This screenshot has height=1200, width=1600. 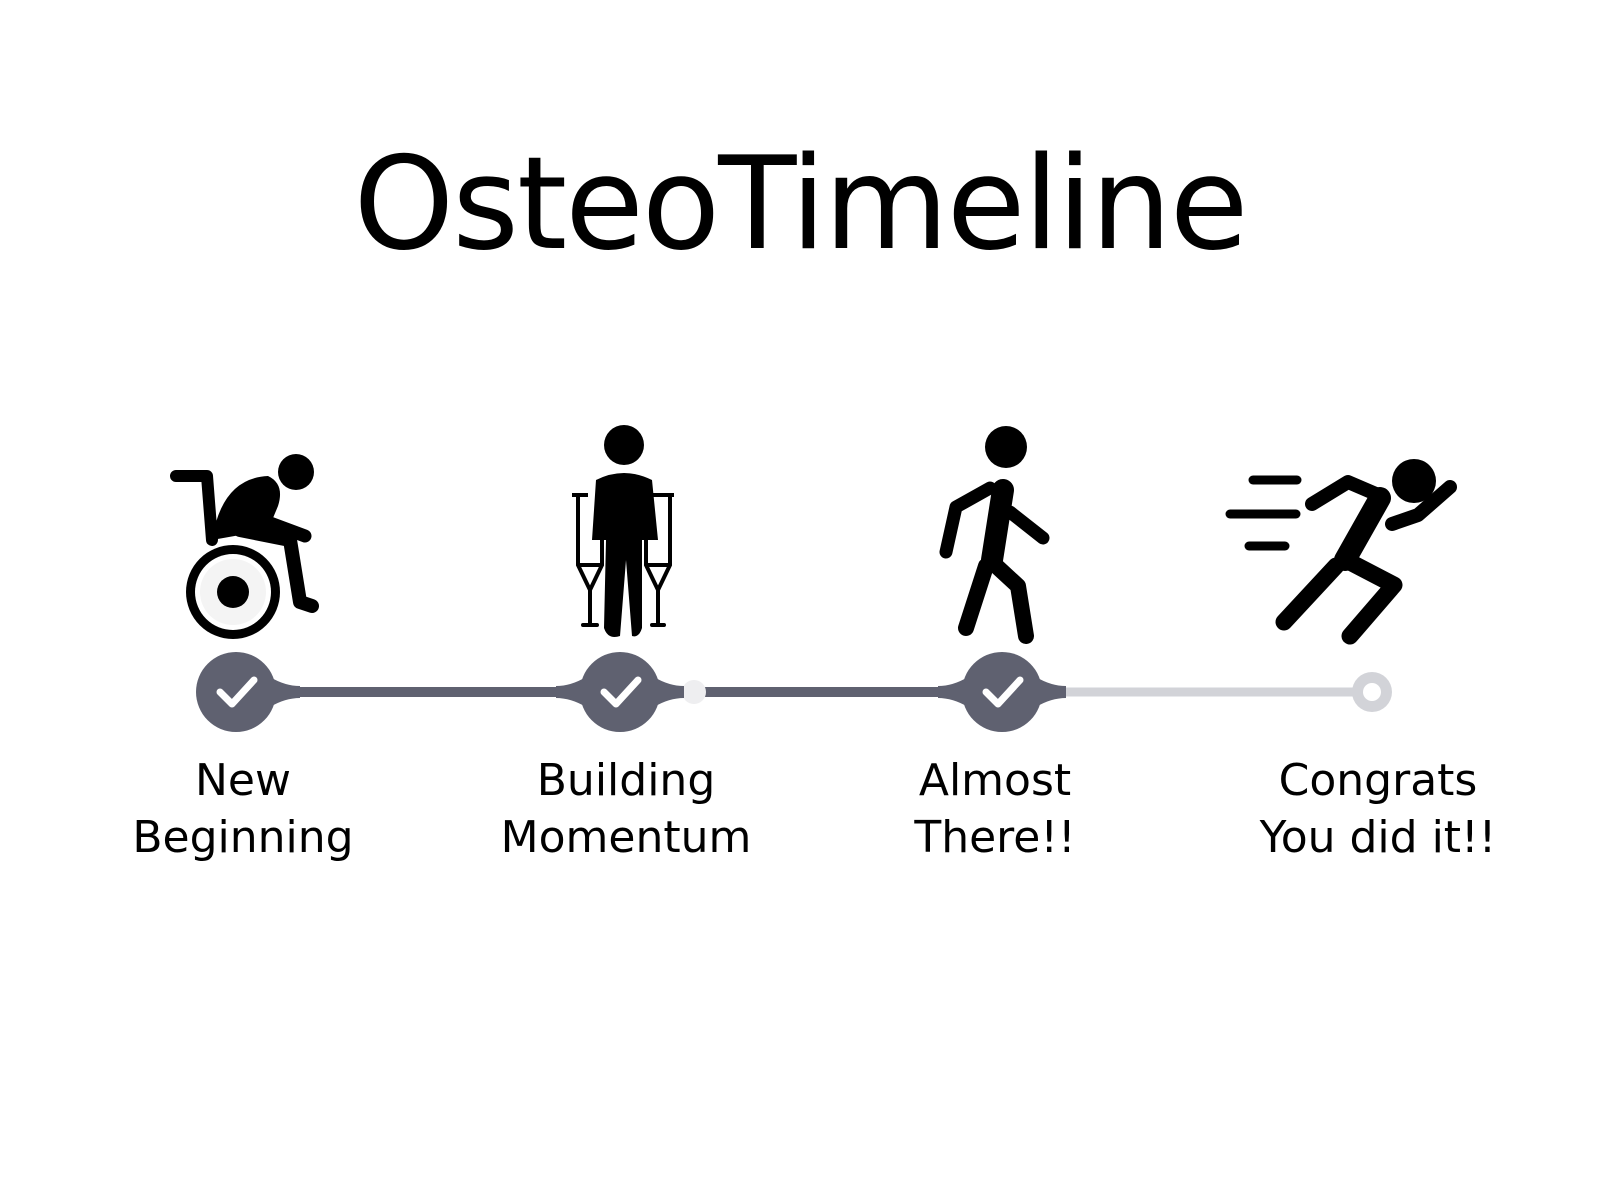 I want to click on stage-label-4-line1: Congrats, so click(x=1378, y=780).